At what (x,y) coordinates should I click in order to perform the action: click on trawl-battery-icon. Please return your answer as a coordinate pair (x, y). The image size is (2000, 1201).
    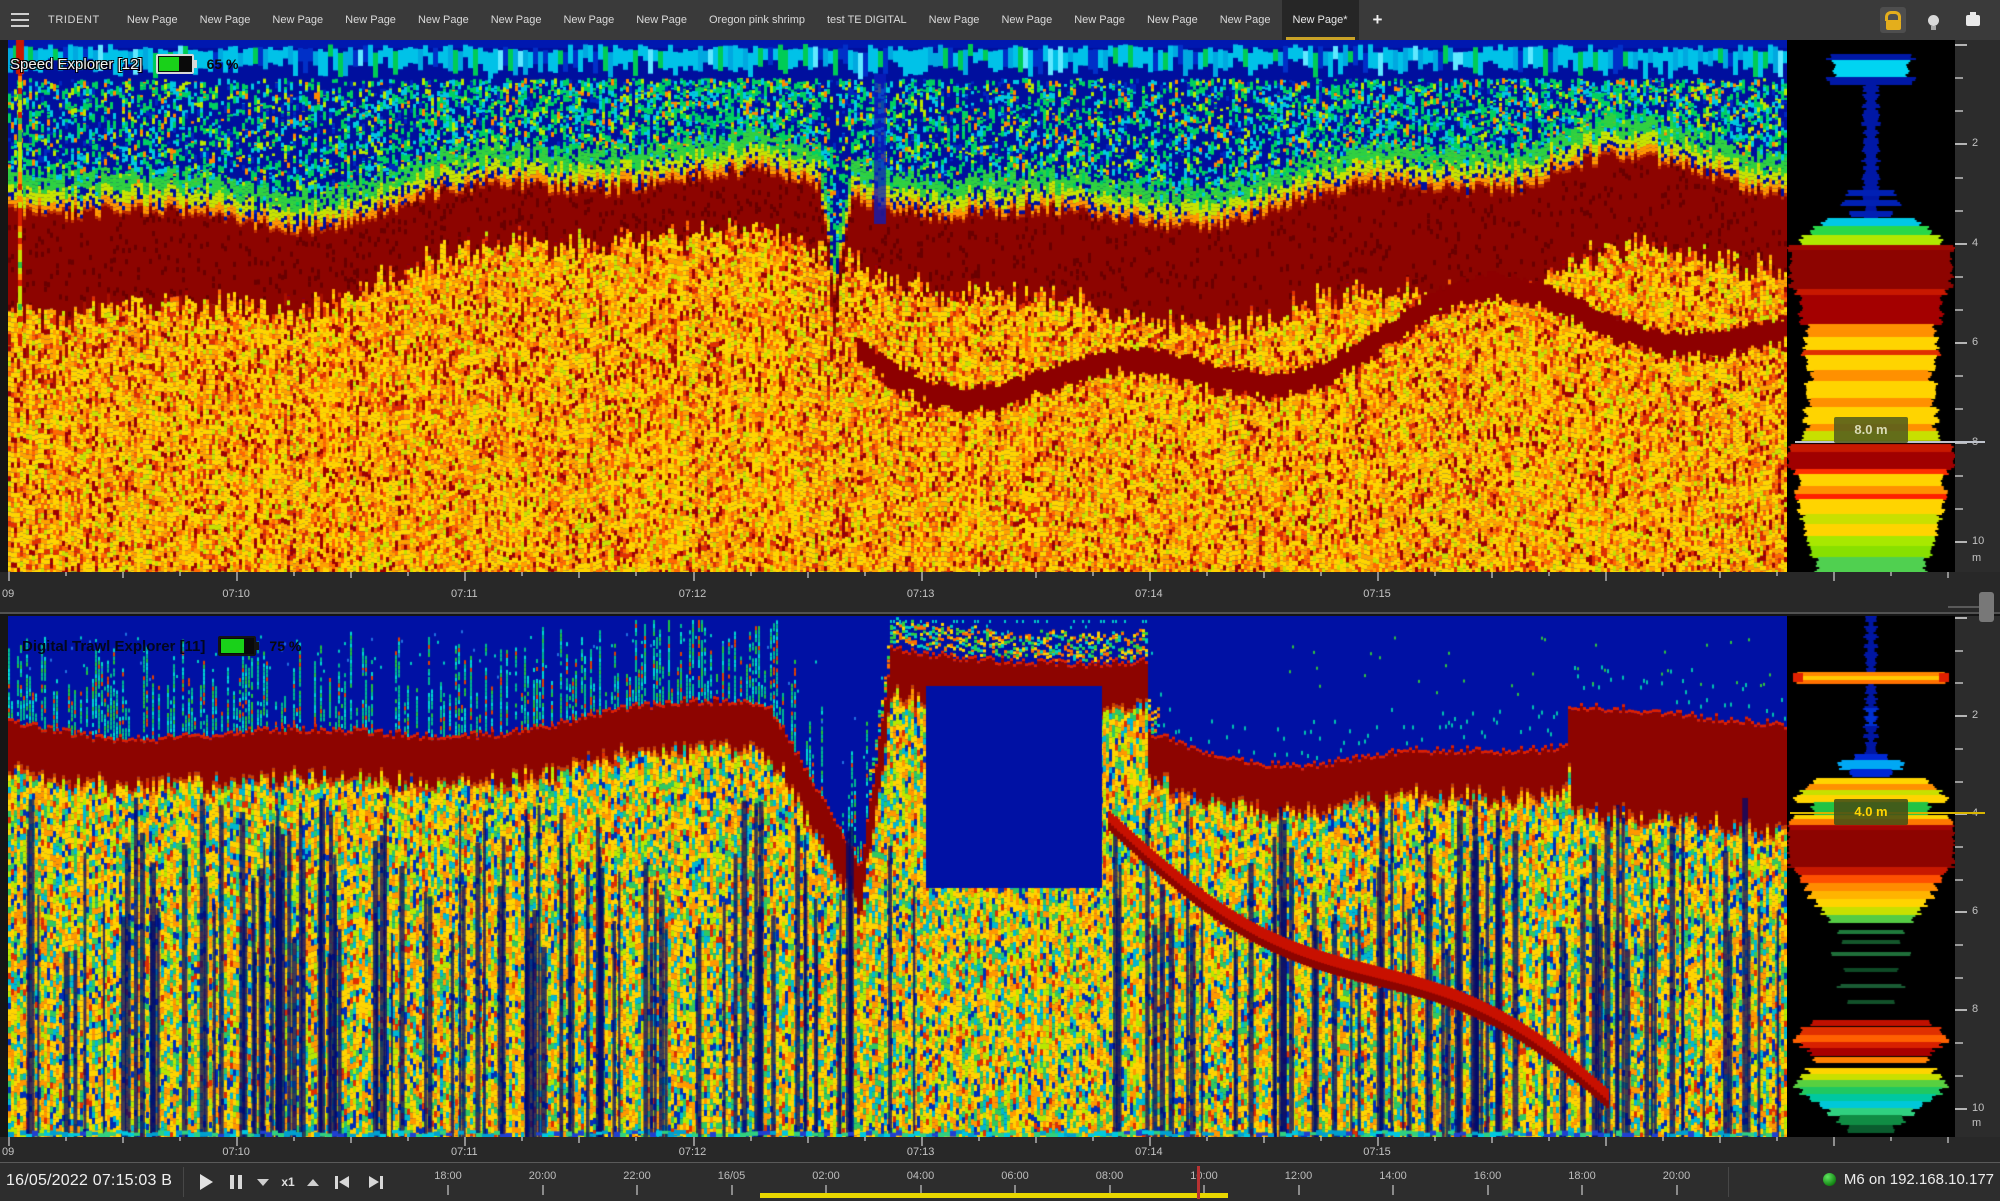
    Looking at the image, I should click on (239, 646).